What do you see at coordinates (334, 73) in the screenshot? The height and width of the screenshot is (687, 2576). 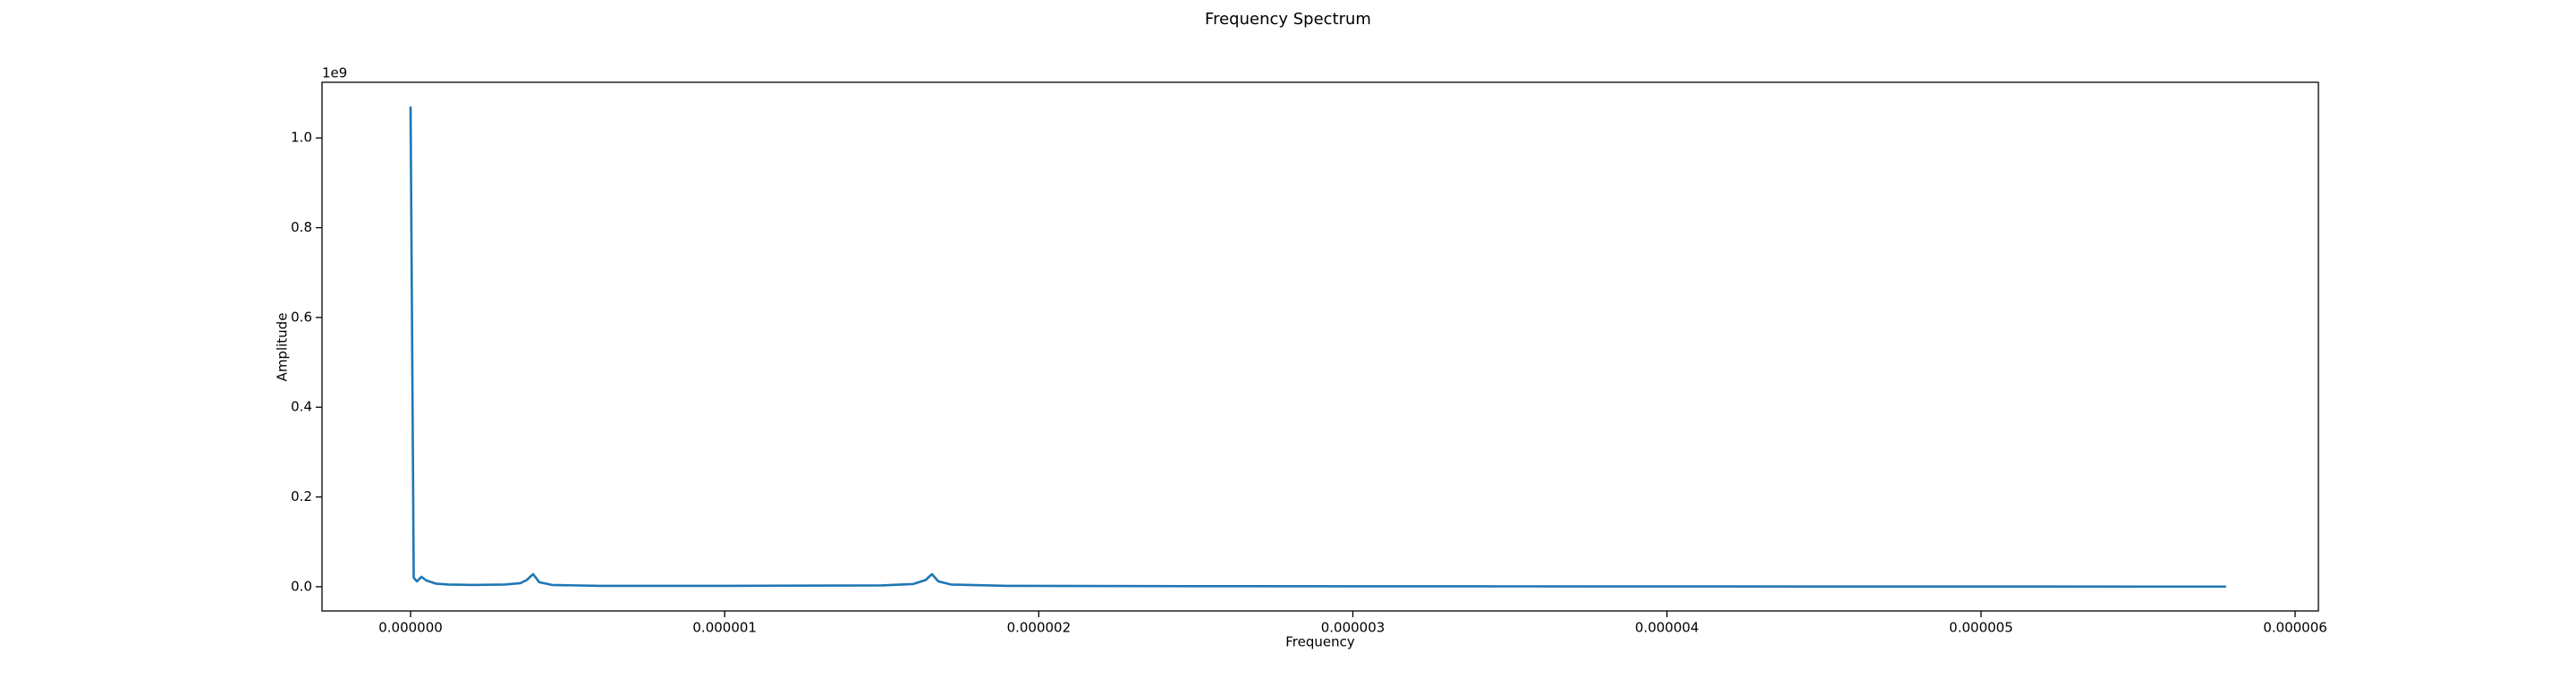 I see `y-offset-label: 1e9` at bounding box center [334, 73].